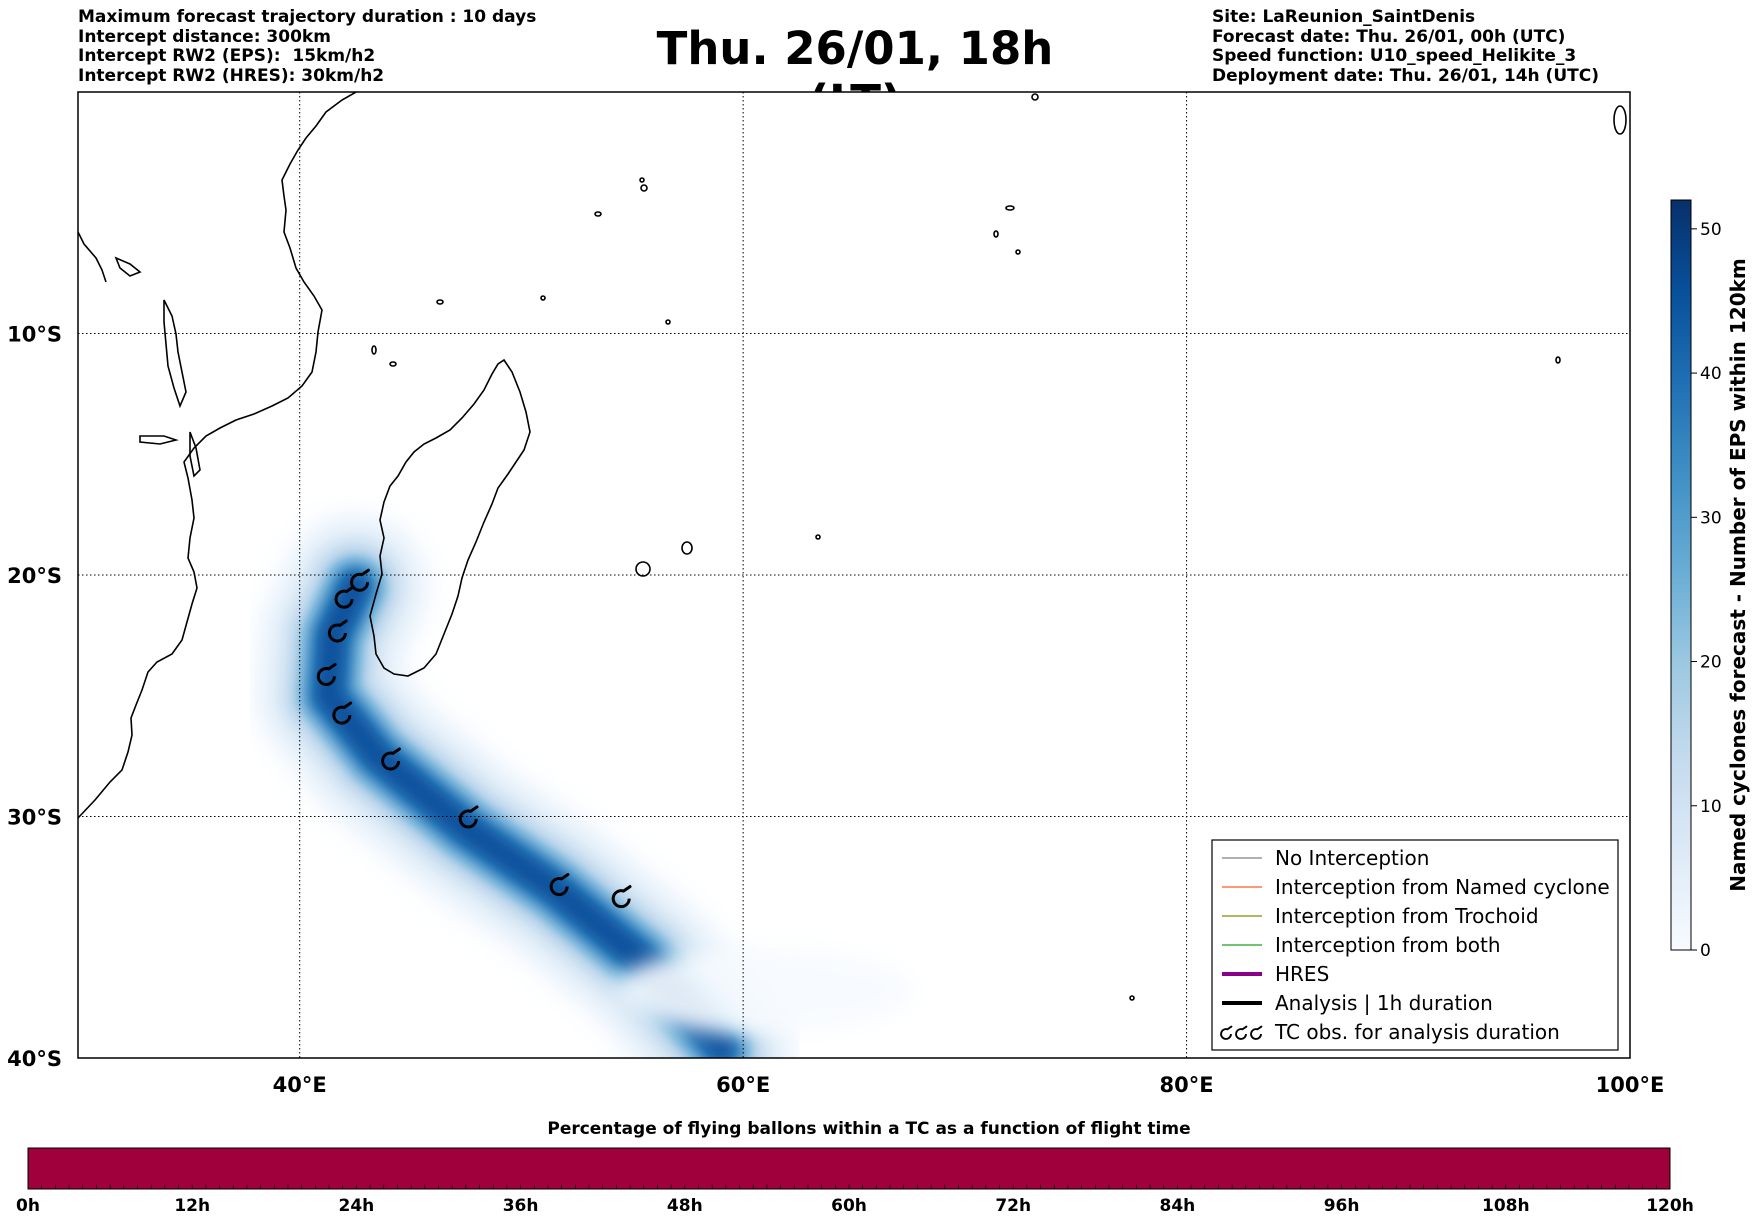 Image resolution: width=1754 pixels, height=1223 pixels. What do you see at coordinates (357, 1206) in the screenshot?
I see `flight-bar-tick-label: 24h` at bounding box center [357, 1206].